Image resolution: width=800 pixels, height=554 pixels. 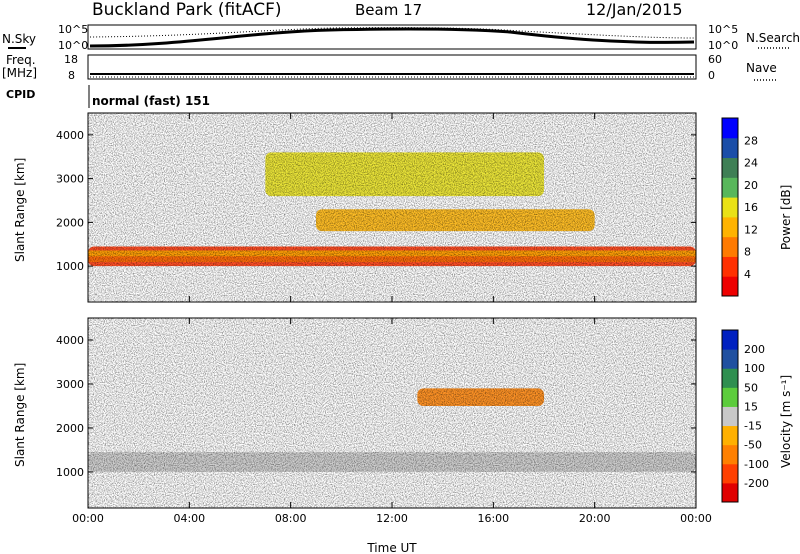 What do you see at coordinates (19, 73) in the screenshot?
I see `freq-unit: [MHz]` at bounding box center [19, 73].